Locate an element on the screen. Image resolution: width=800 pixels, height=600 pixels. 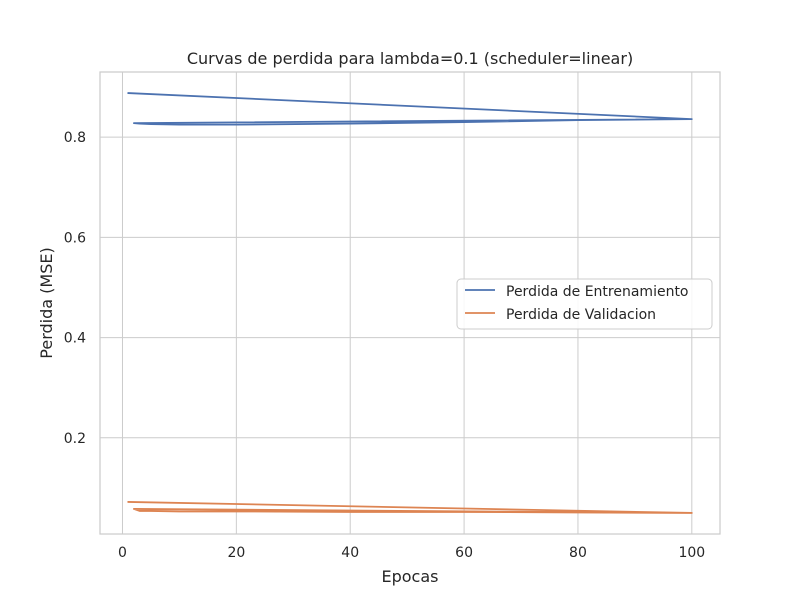
x-tick-label: 0 is located at coordinates (122, 553).